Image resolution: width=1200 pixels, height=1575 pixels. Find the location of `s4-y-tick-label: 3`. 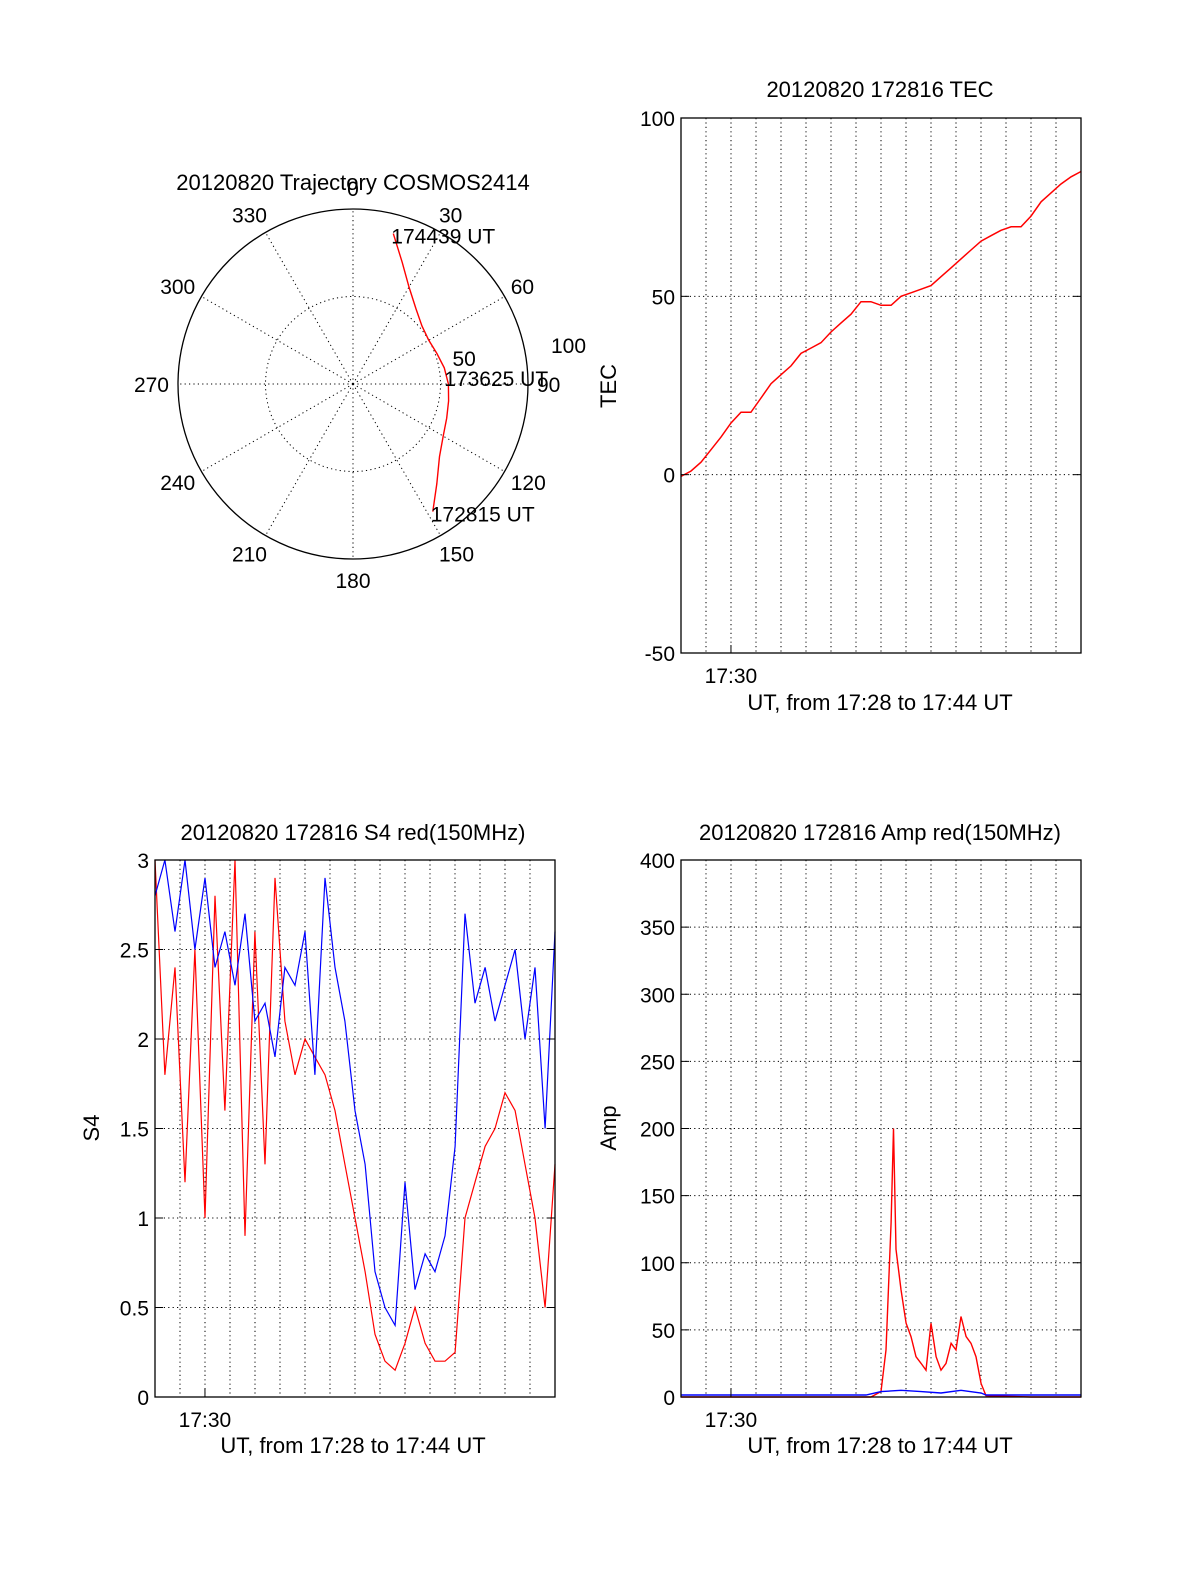

s4-y-tick-label: 3 is located at coordinates (143, 861).